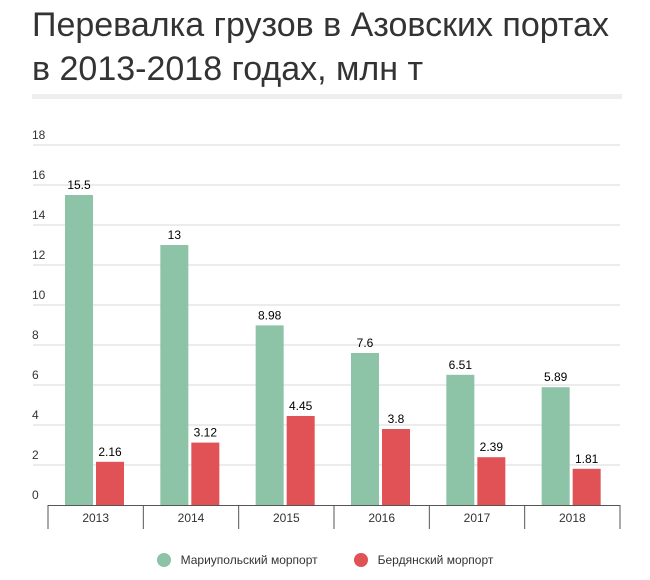  I want to click on legend-label-berdyansk: Бердянский морпорт, so click(435, 560).